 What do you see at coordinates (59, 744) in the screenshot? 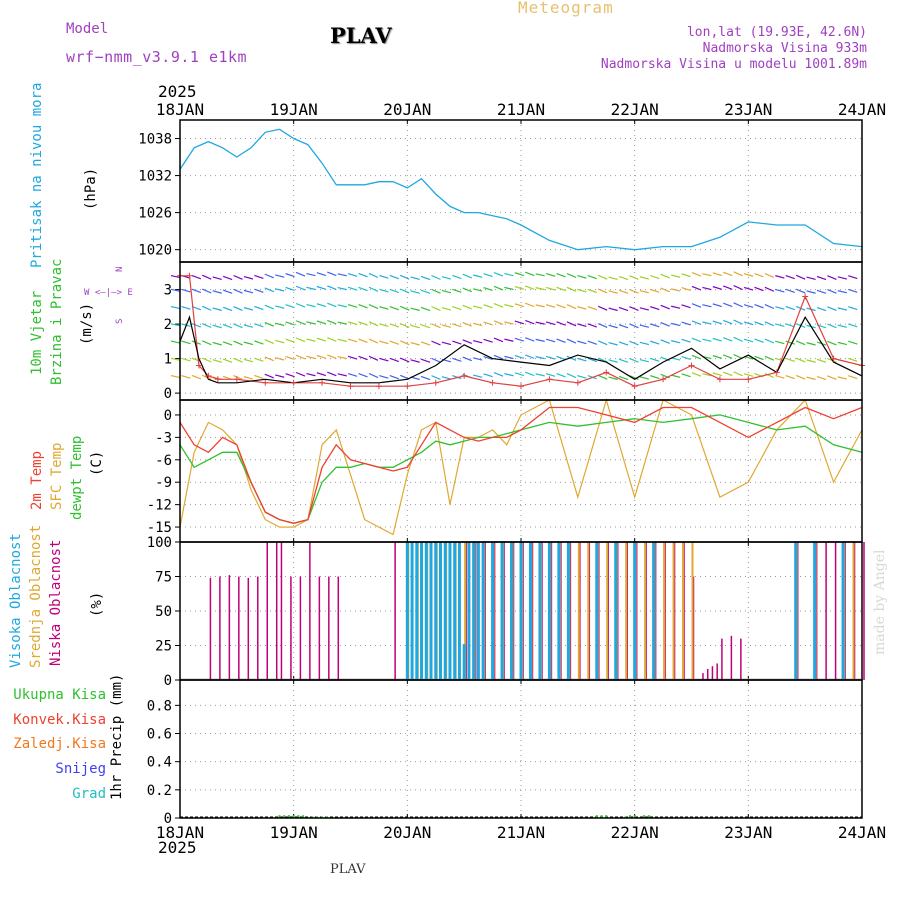
I see `precip-label-zaledj: Zaledj.Kisa` at bounding box center [59, 744].